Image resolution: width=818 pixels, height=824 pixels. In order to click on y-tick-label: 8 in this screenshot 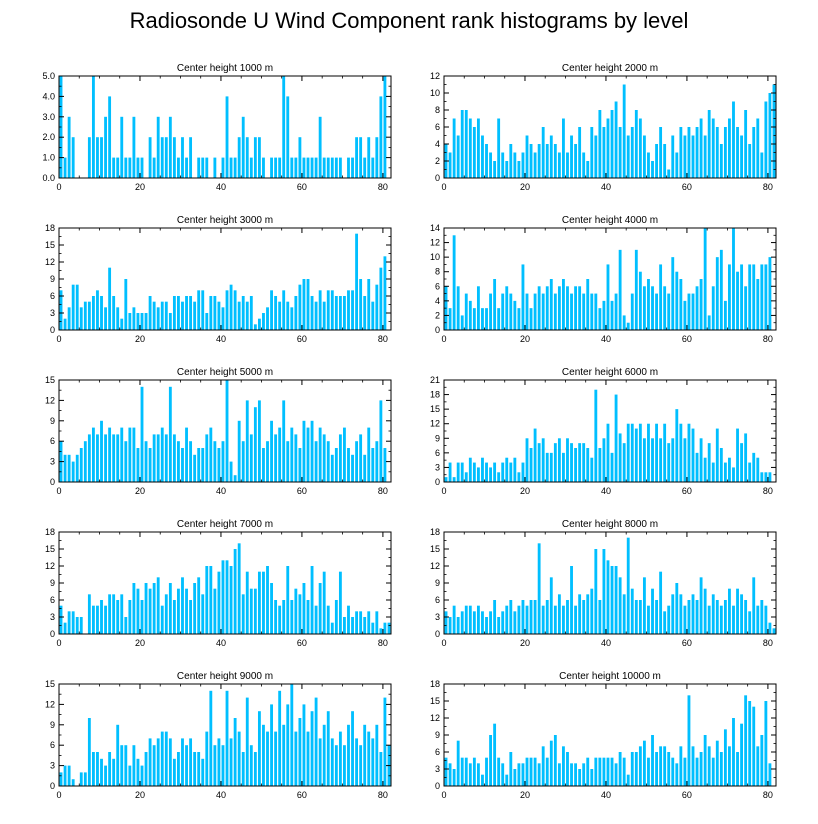, I will do `click(437, 272)`.